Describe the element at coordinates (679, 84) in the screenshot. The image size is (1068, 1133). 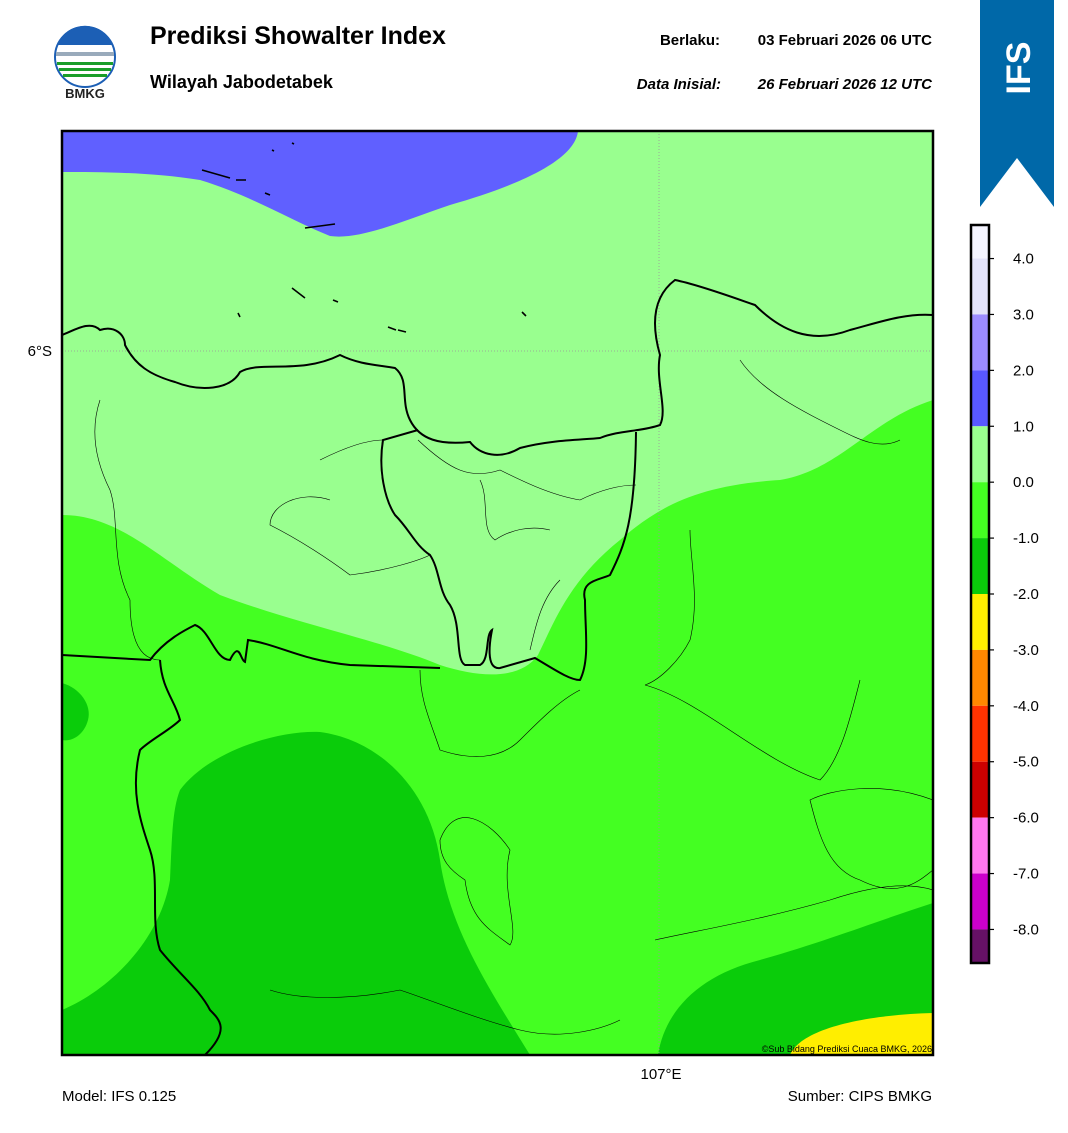
I see `init-label: Data Inisial:` at that location.